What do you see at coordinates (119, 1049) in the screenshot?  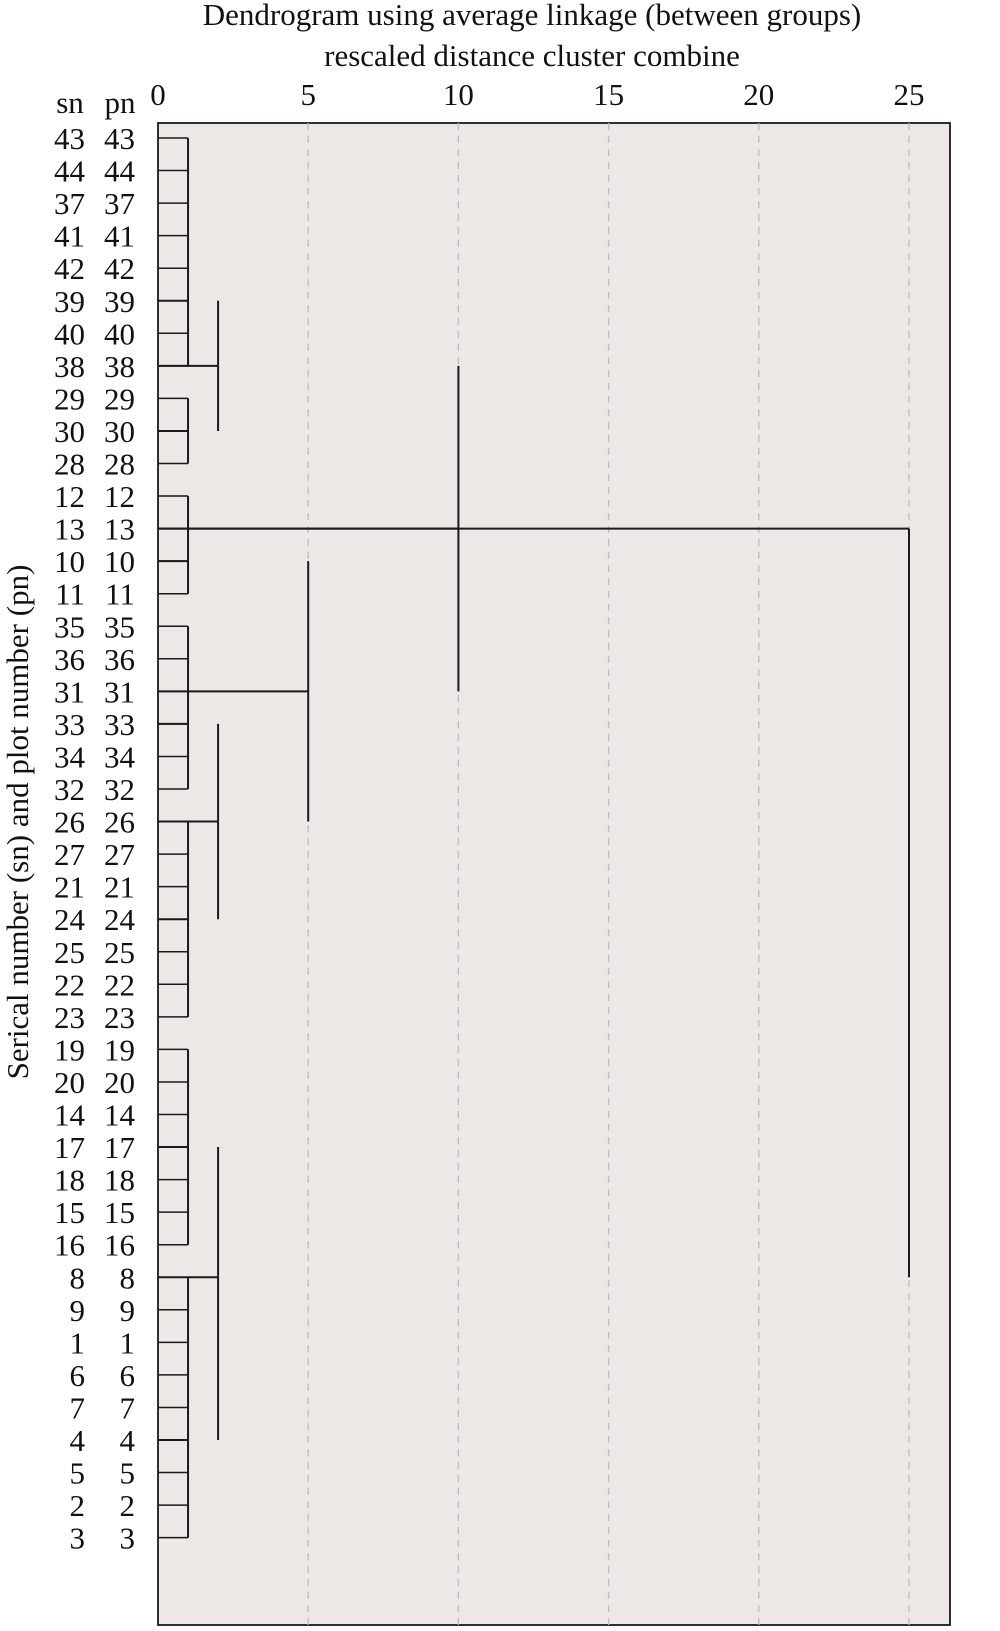 I see `leaf-label-pn: 19` at bounding box center [119, 1049].